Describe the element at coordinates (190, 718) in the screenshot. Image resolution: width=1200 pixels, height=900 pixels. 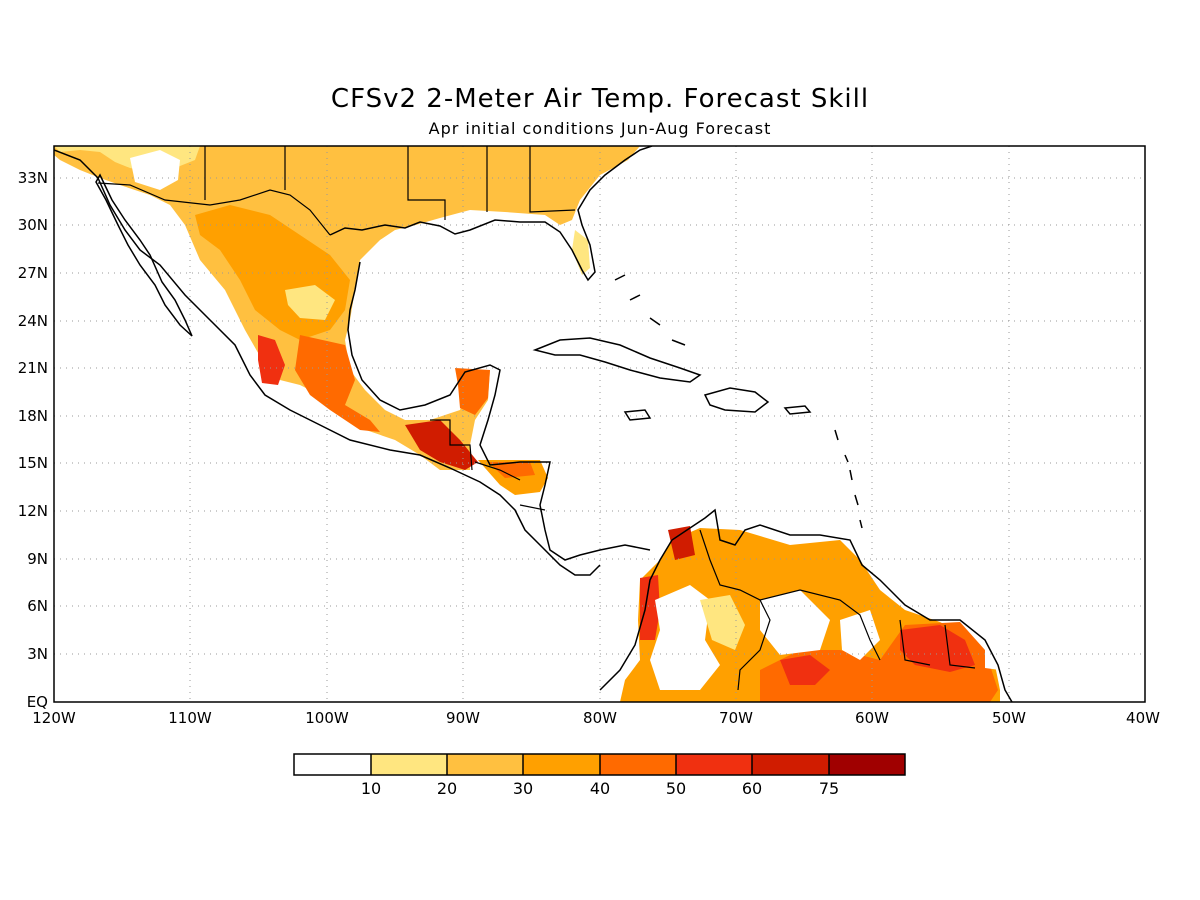
I see `lon-label: 110W` at that location.